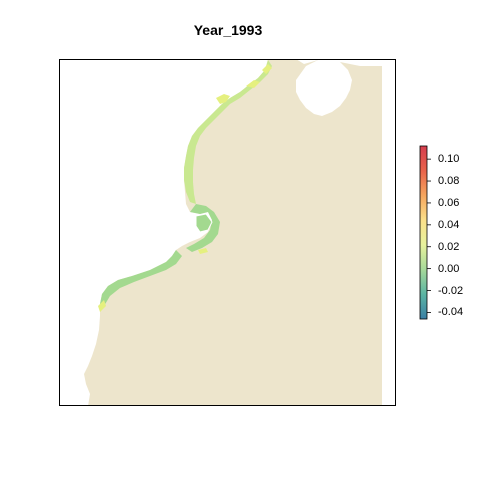 The image size is (480, 480). Describe the element at coordinates (423, 232) in the screenshot. I see `legend-colorbar` at that location.